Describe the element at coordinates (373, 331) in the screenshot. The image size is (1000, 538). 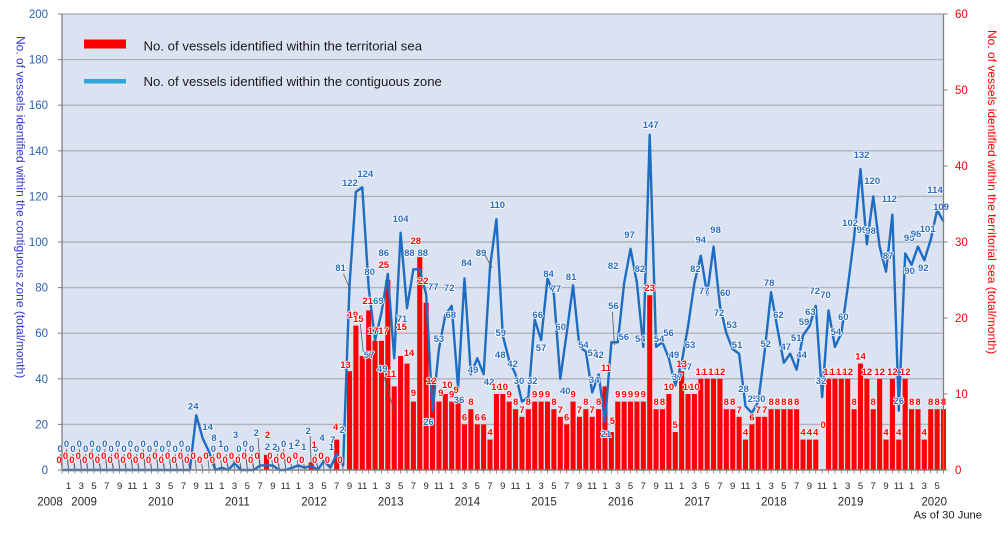
I see `svg-text: 17` at that location.